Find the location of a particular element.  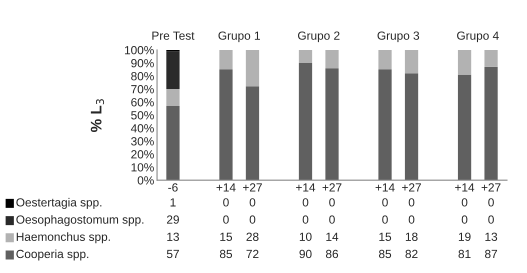

y-tick-label: 50% is located at coordinates (142, 115).